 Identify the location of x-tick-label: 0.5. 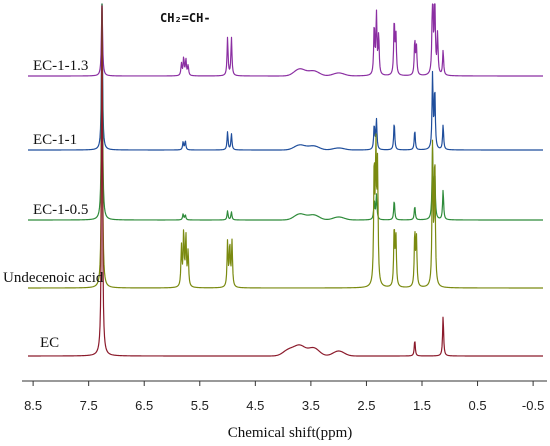
(478, 405).